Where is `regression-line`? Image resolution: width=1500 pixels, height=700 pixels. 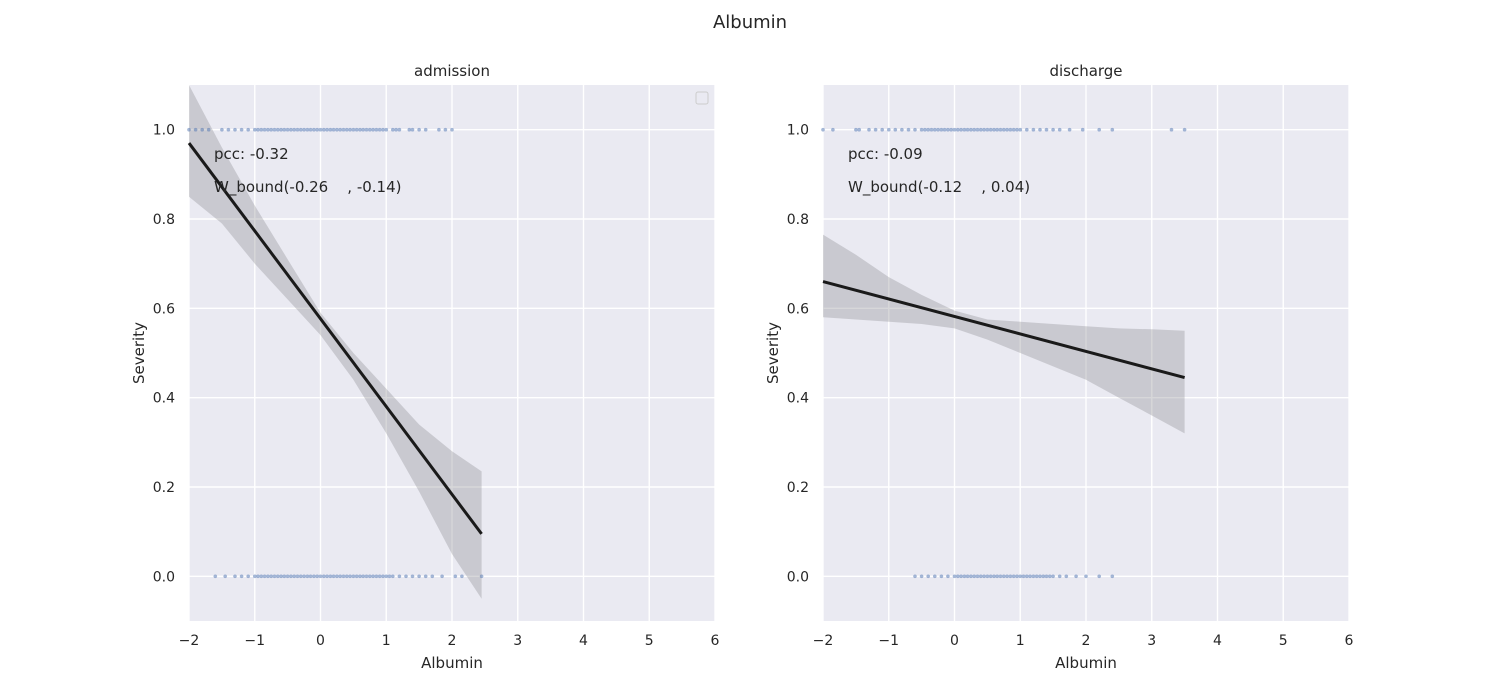
regression-line is located at coordinates (335, 338).